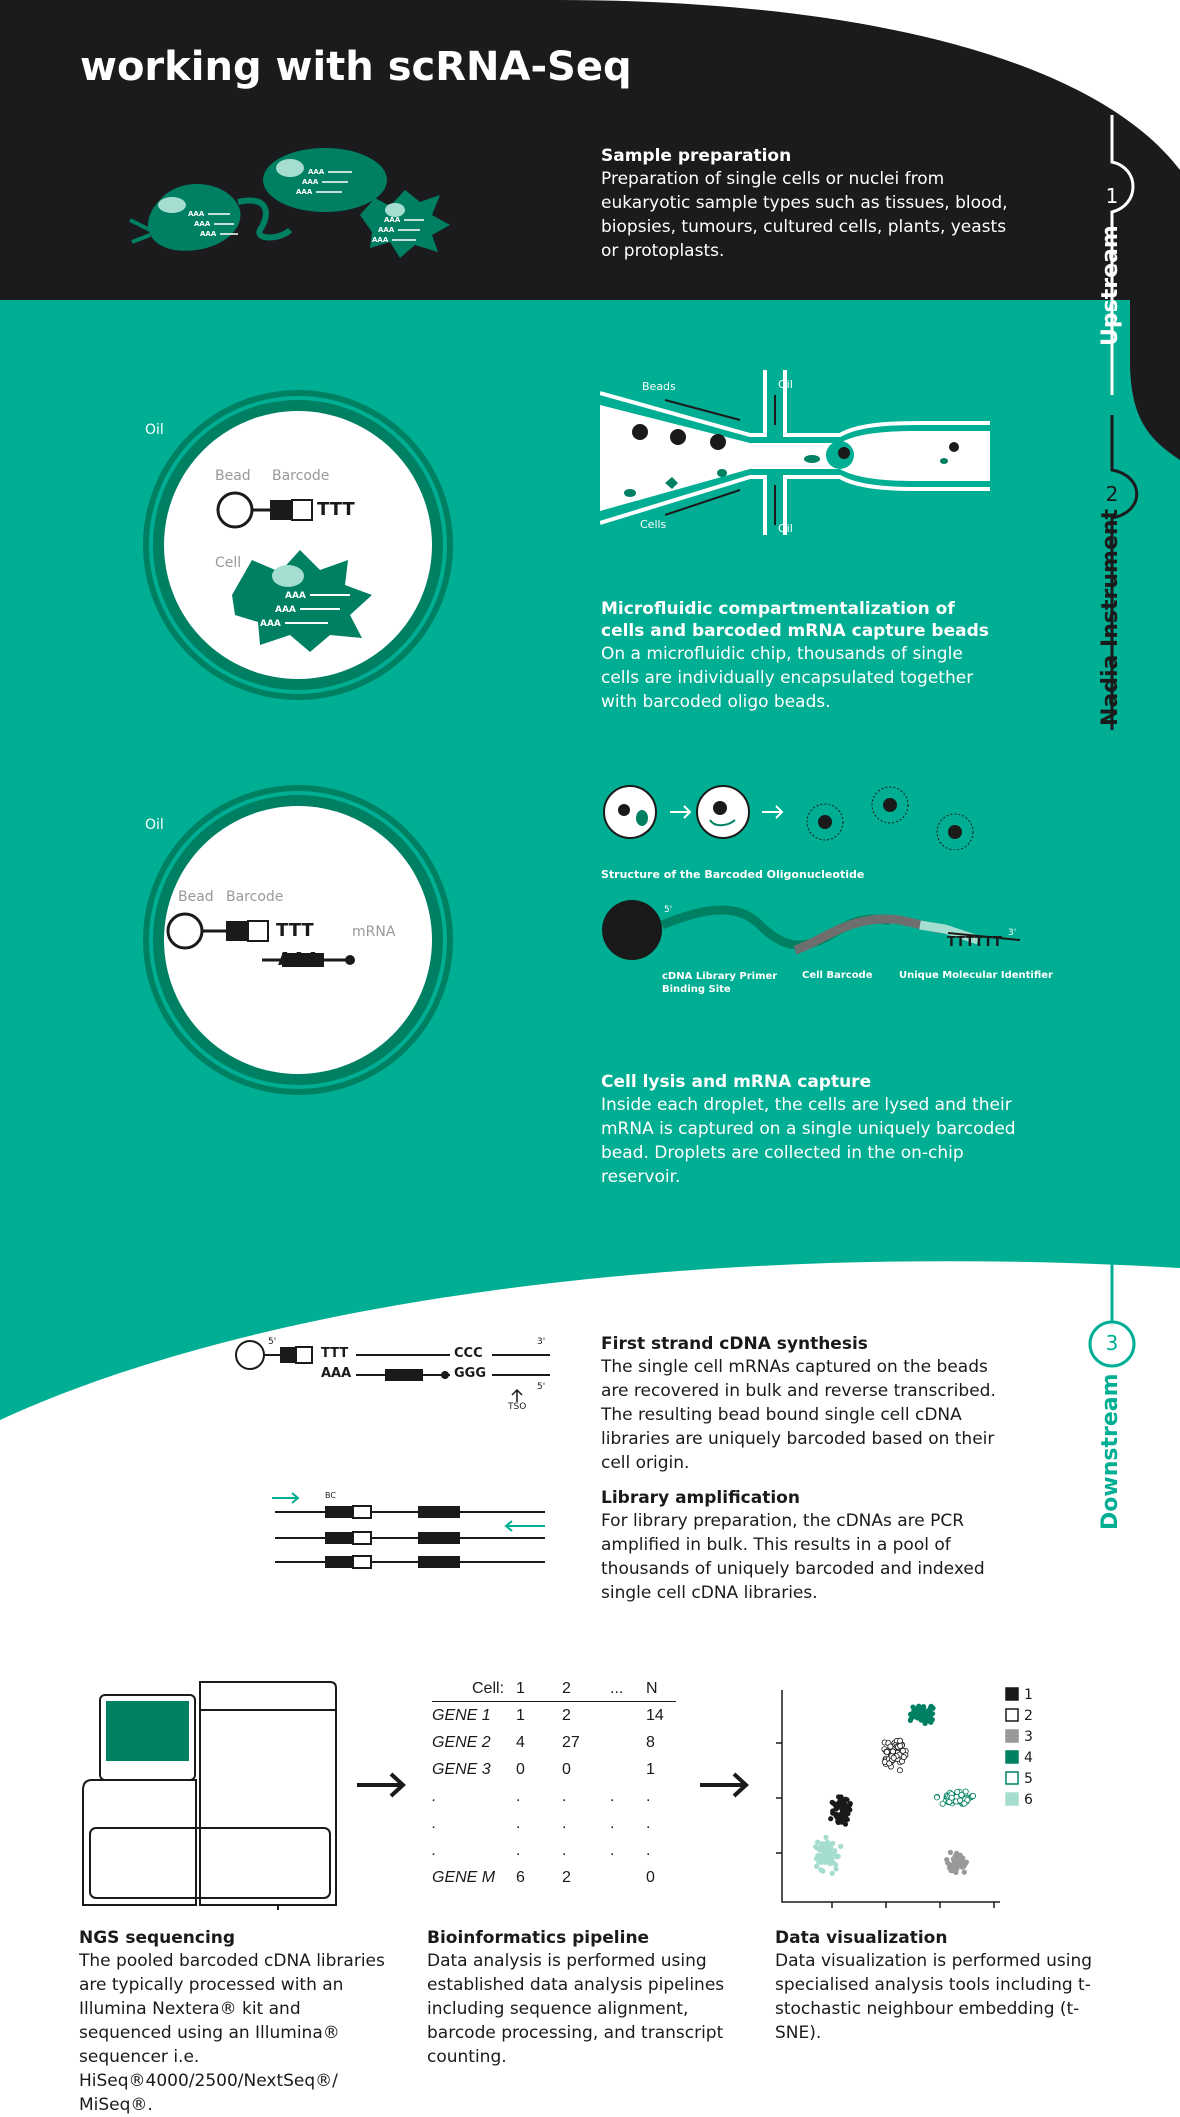  Describe the element at coordinates (696, 156) in the screenshot. I see `step-sample-prep-title: Sample preparation` at that location.